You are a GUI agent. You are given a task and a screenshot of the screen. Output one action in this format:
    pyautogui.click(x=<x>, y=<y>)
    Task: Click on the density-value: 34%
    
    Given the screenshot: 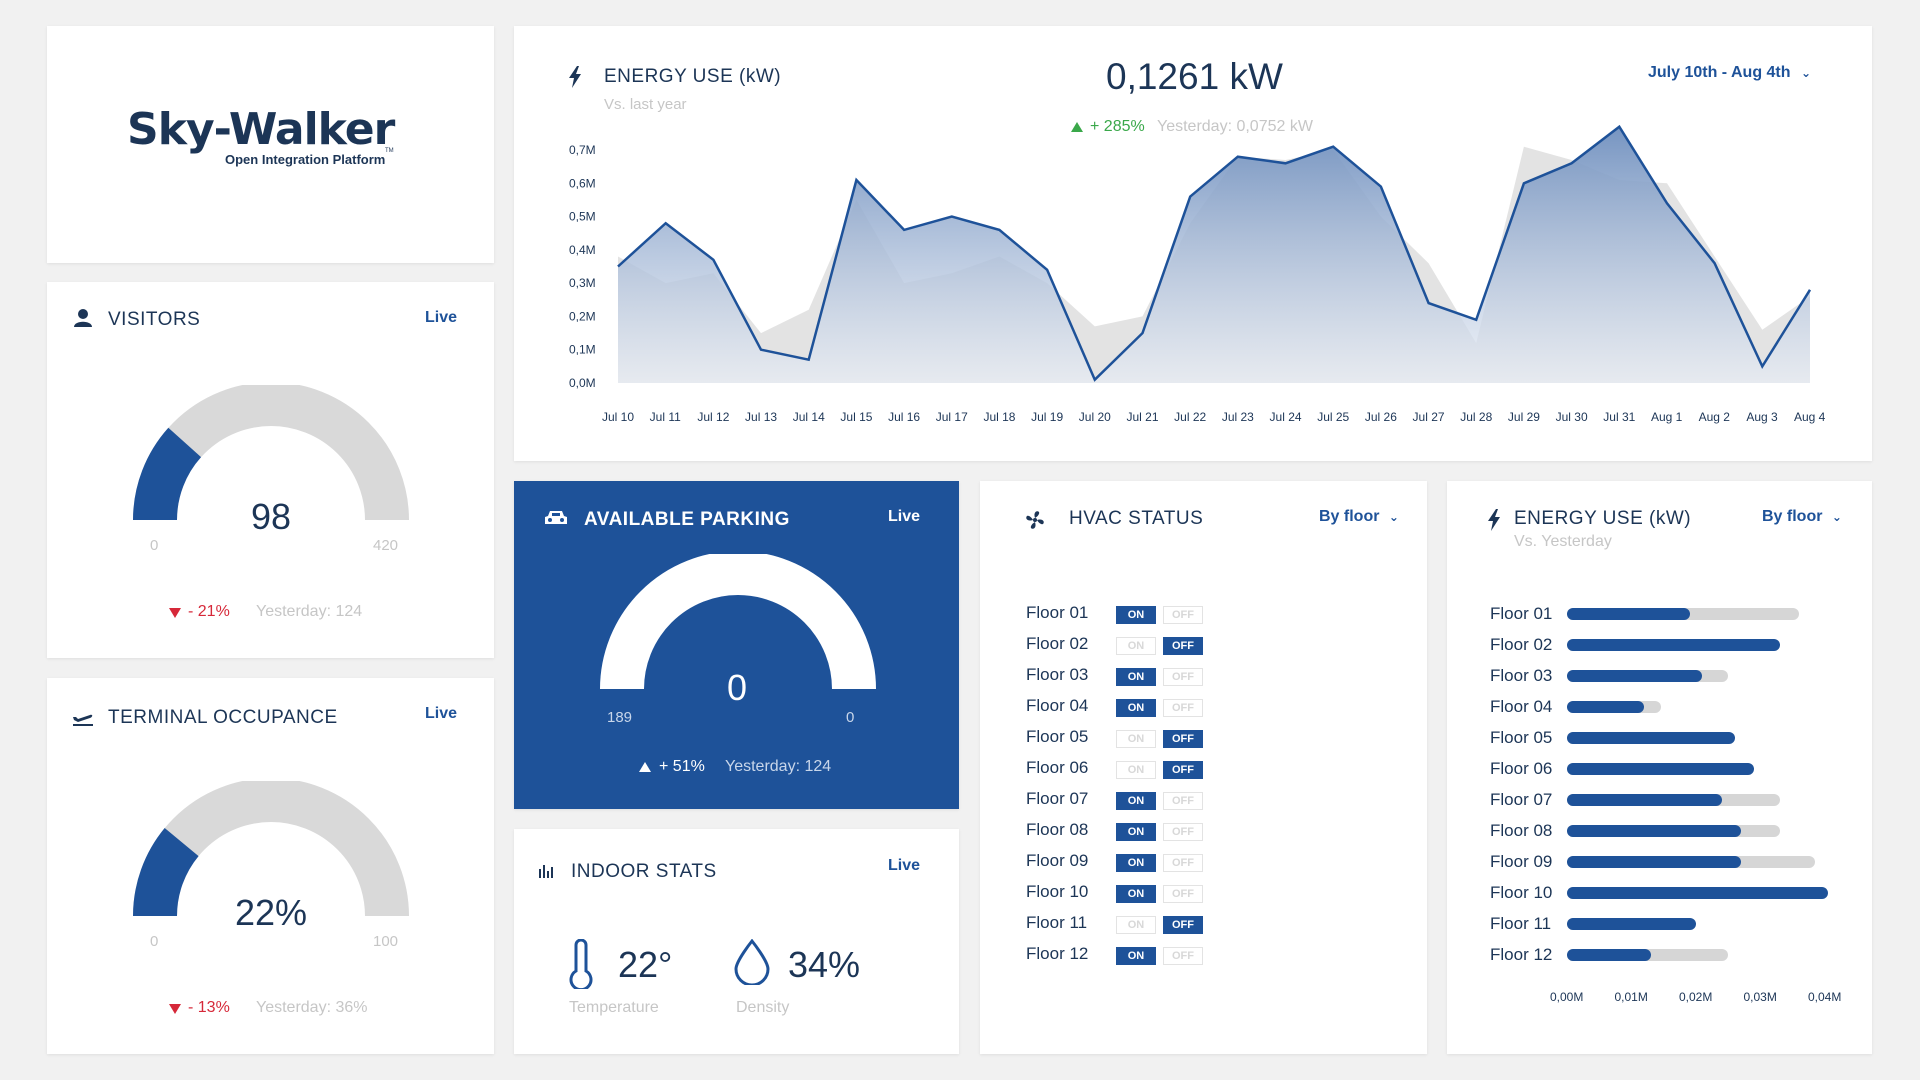 What is the action you would take?
    pyautogui.click(x=824, y=964)
    